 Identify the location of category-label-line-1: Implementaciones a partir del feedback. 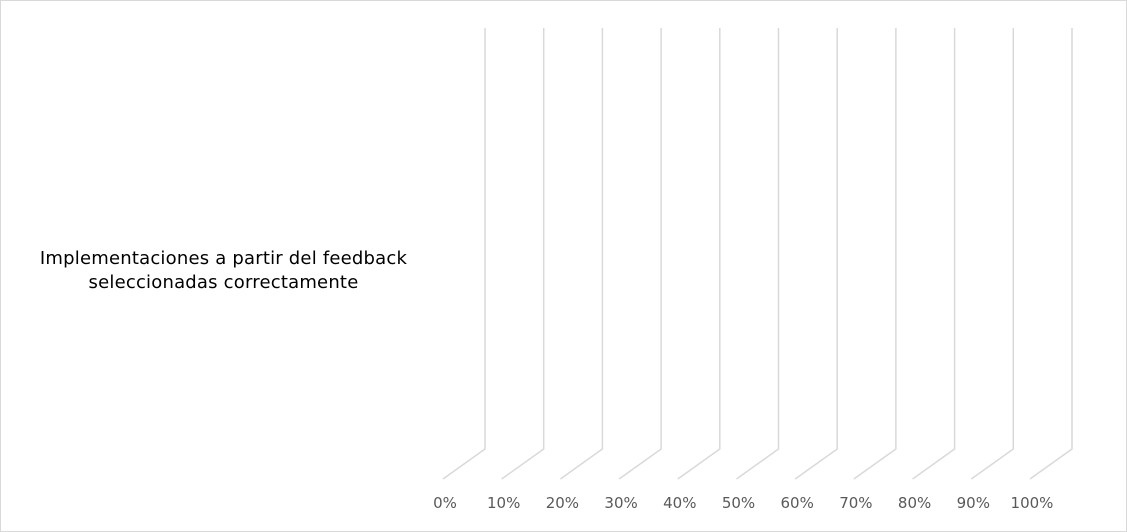
(223, 258).